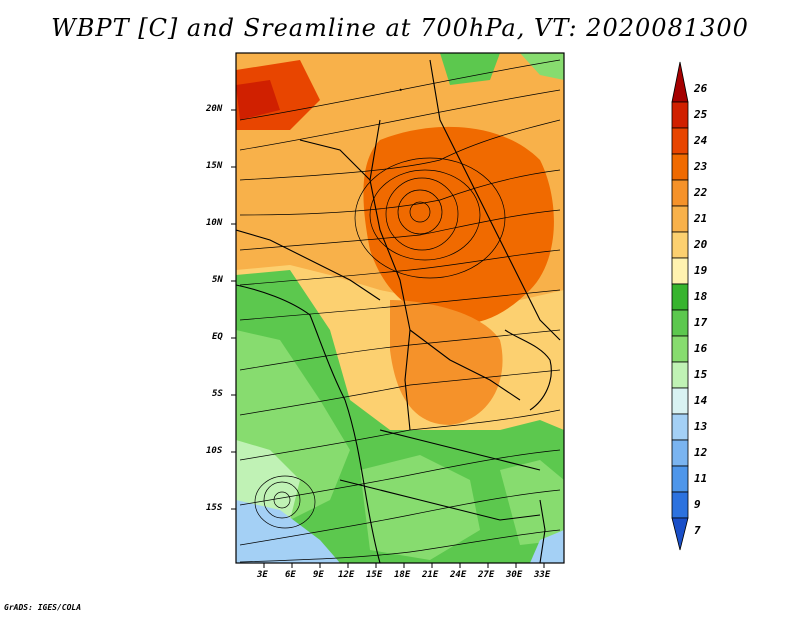  Describe the element at coordinates (701, 114) in the screenshot. I see `colorbar-label-25: 25` at that location.